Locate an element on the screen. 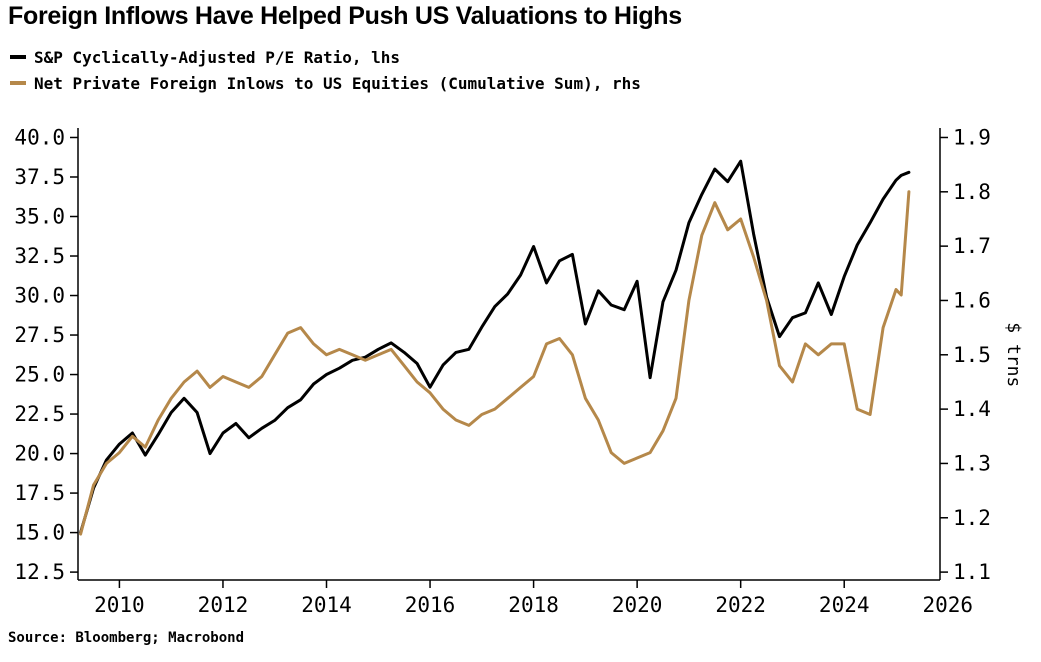  y-left-tick-label: 17.5 is located at coordinates (39, 493).